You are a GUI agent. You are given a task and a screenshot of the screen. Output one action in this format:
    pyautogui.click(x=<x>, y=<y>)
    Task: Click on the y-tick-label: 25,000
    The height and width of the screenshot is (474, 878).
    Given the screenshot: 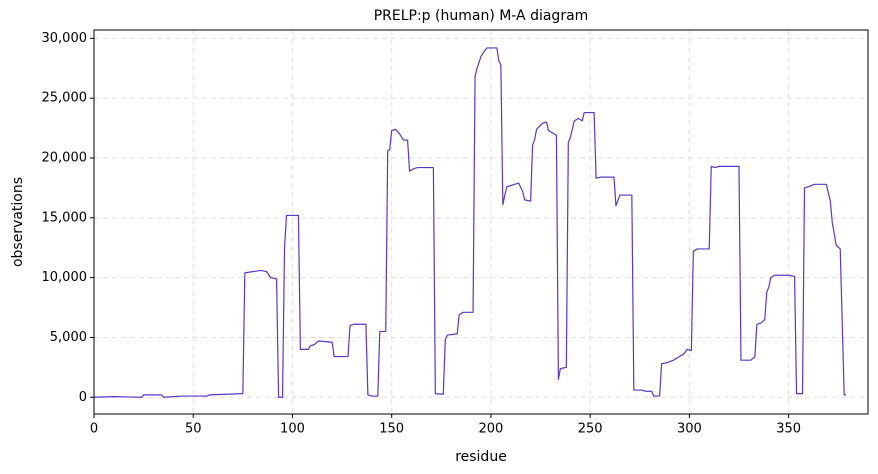 What is the action you would take?
    pyautogui.click(x=65, y=98)
    